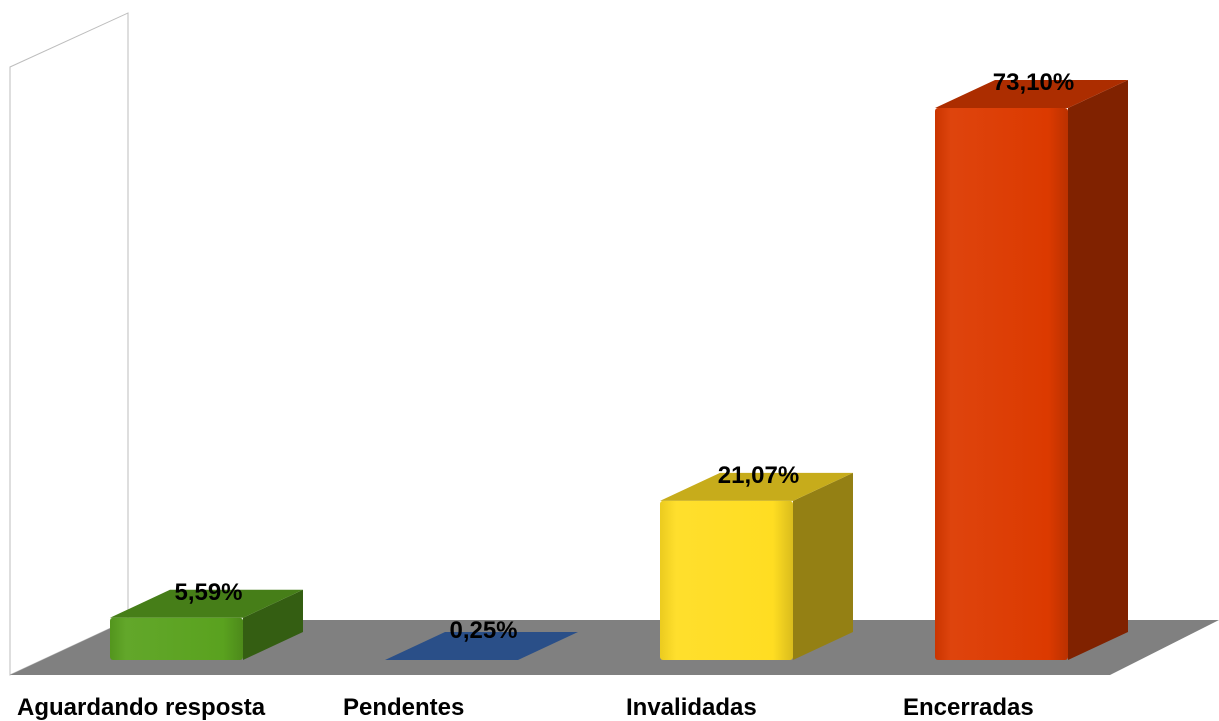  What do you see at coordinates (758, 475) in the screenshot?
I see `data-label: 21,07%` at bounding box center [758, 475].